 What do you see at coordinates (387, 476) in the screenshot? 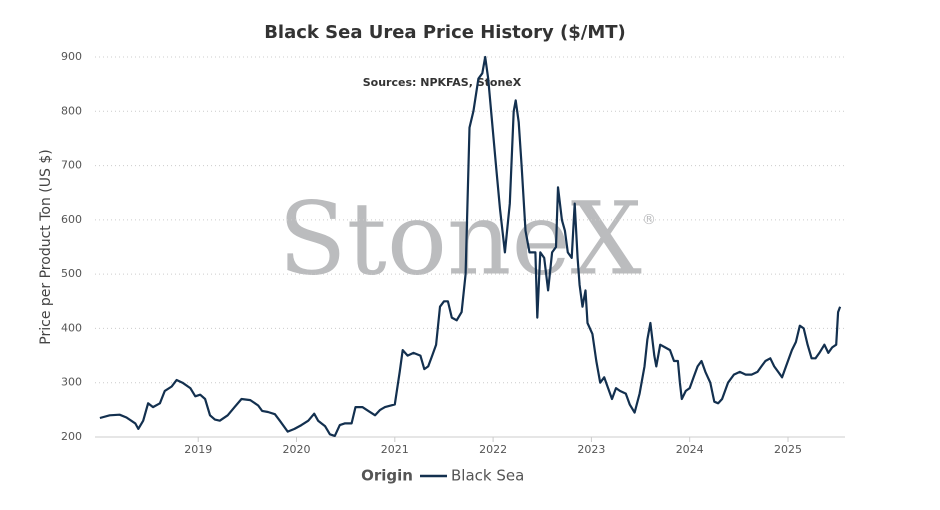
I see `legend-title: Origin` at bounding box center [387, 476].